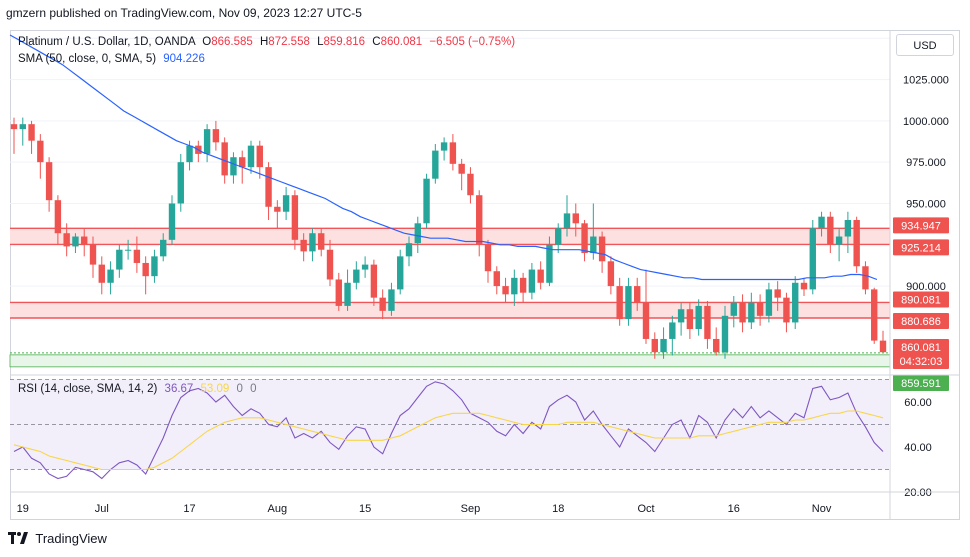  What do you see at coordinates (189, 509) in the screenshot?
I see `time-tick-label: 17` at bounding box center [189, 509].